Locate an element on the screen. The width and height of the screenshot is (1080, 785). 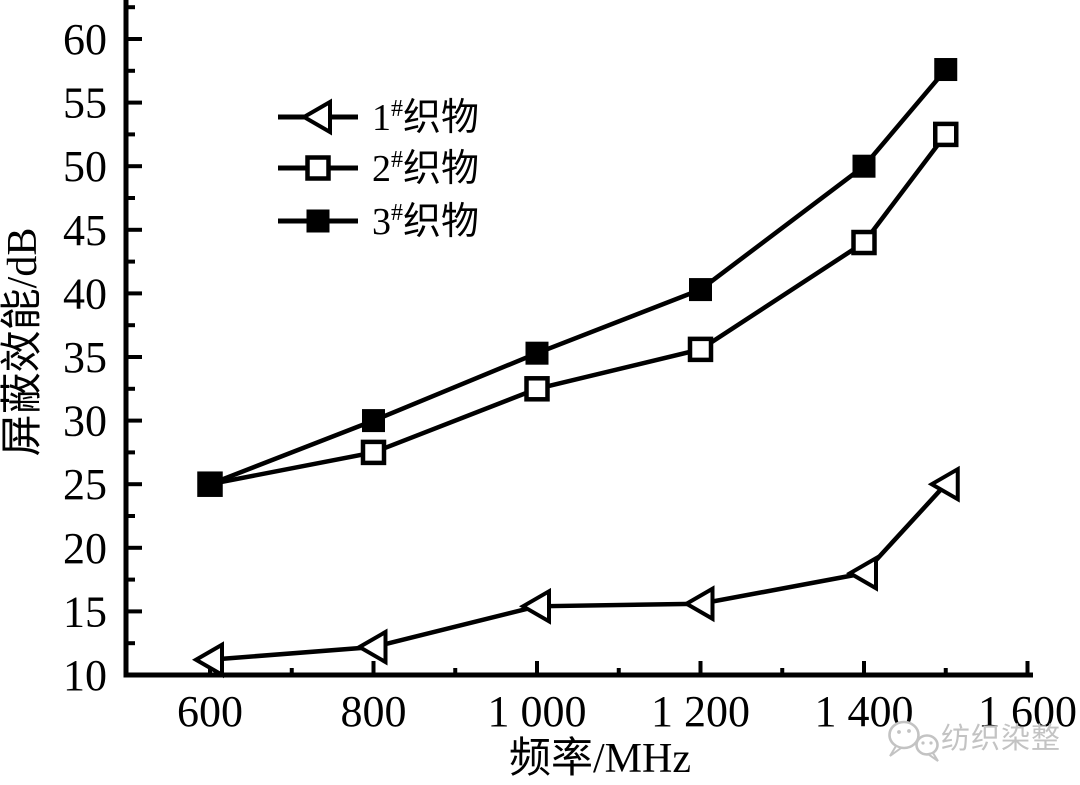
legend: 1#织物 2#织物 3#织物 is located at coordinates (378, 169).